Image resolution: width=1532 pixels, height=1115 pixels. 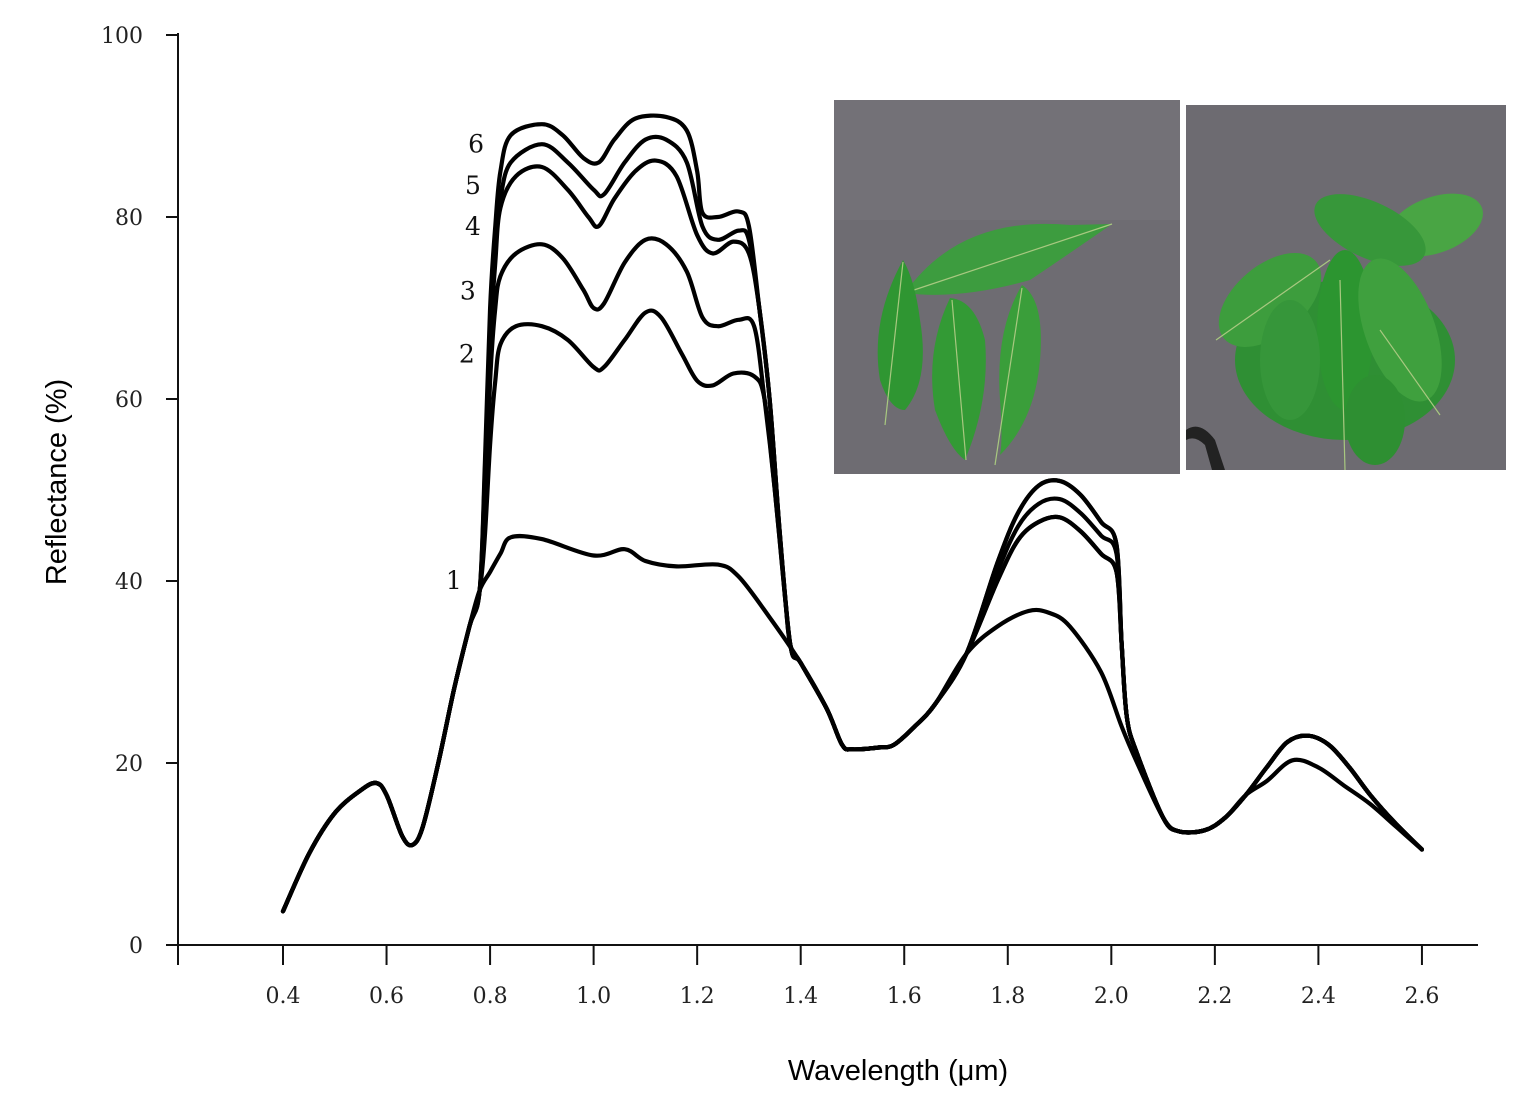 I want to click on x-tick-label: 2.6, so click(x=1421, y=996).